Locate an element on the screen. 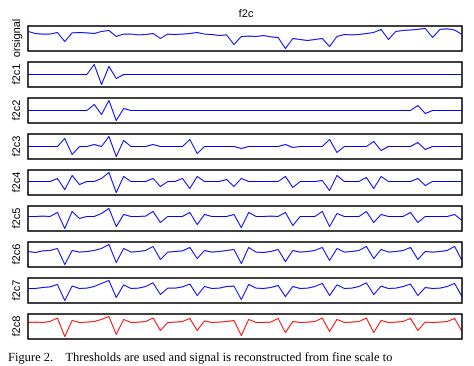 The width and height of the screenshot is (474, 366). y-axis-title: f2c7 is located at coordinates (17, 290).